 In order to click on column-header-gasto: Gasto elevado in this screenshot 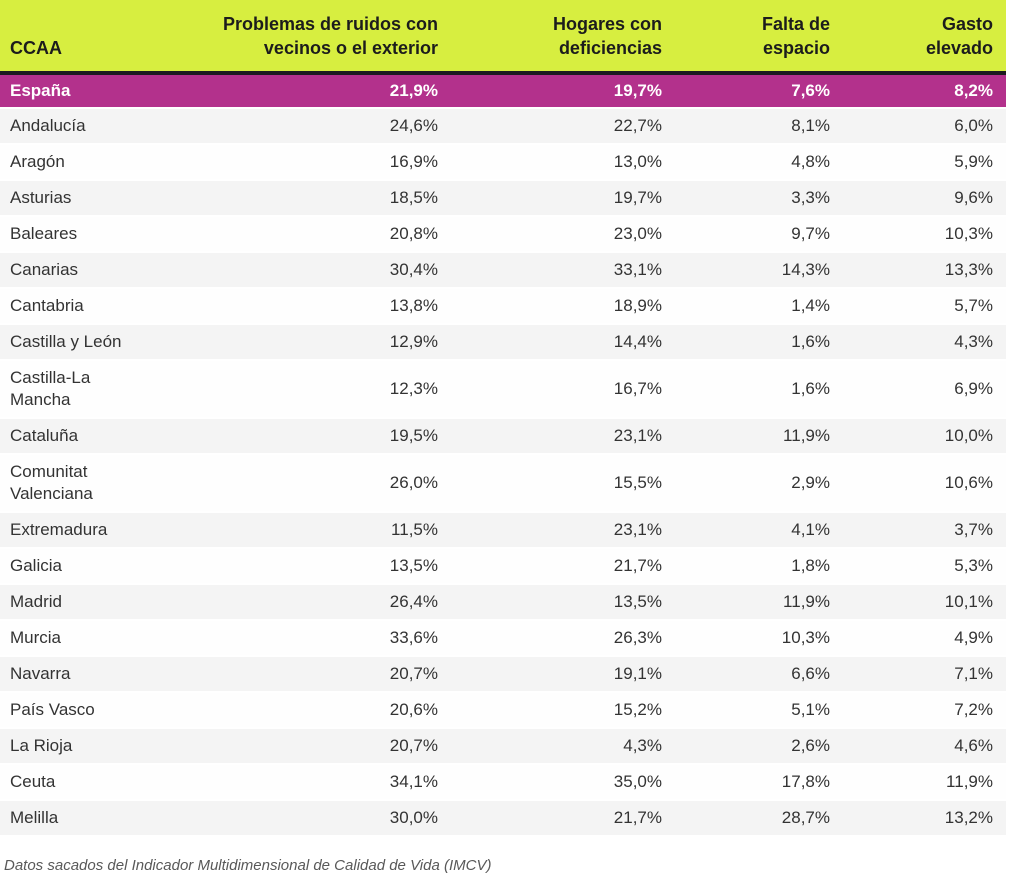, I will do `click(918, 37)`.